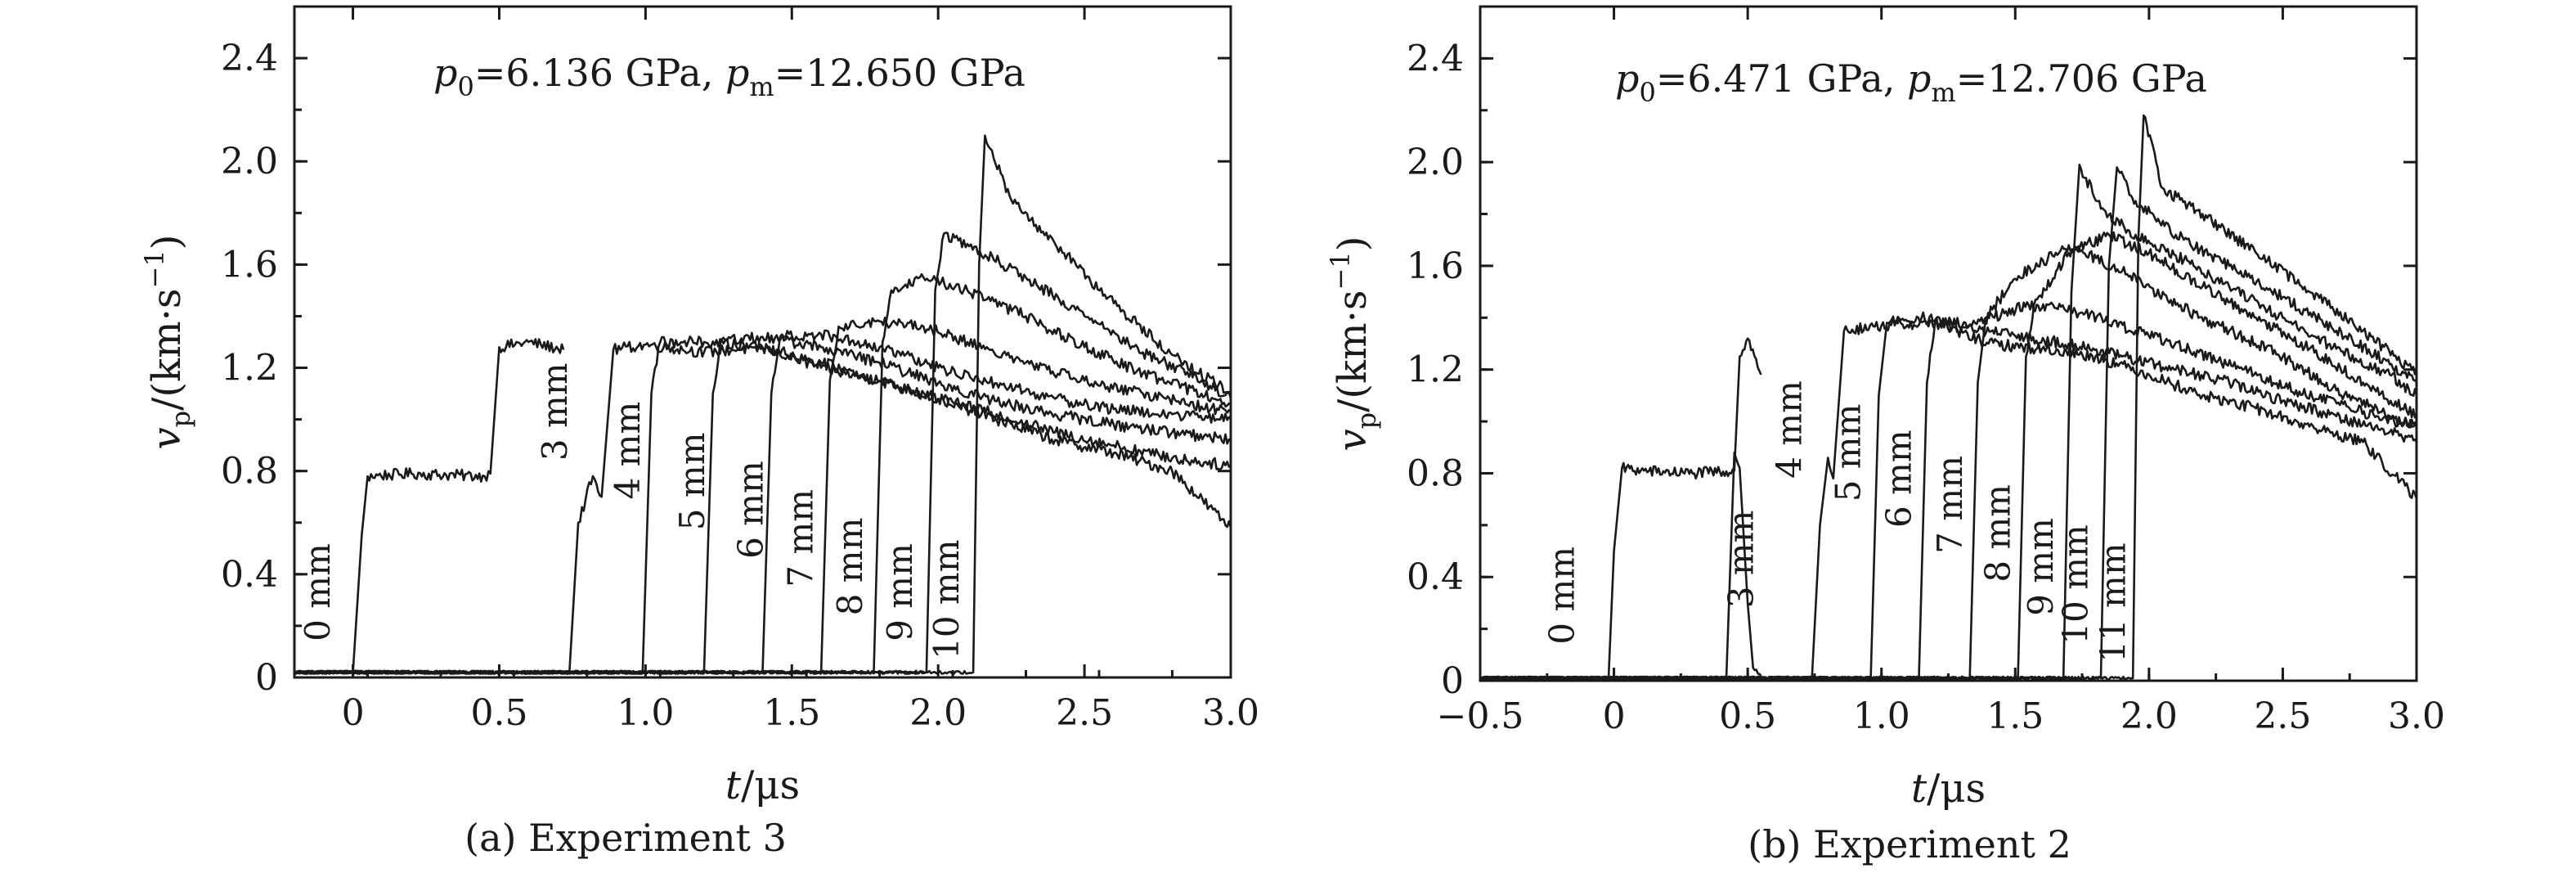 This screenshot has height=891, width=2576. I want to click on pm-value: =12.650 GPa, so click(899, 73).